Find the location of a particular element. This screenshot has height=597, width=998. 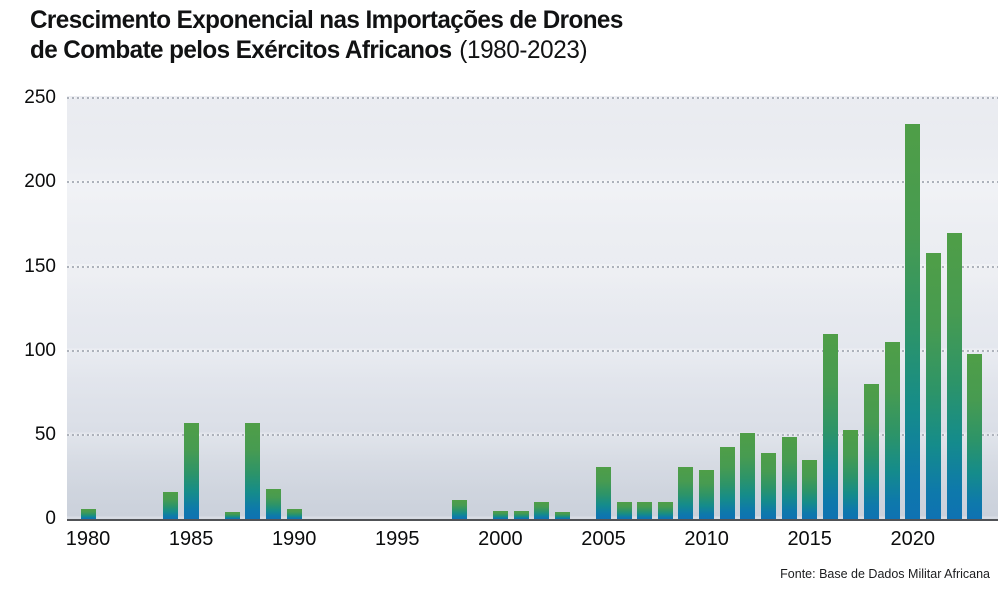

bar-2009 is located at coordinates (686, 493).